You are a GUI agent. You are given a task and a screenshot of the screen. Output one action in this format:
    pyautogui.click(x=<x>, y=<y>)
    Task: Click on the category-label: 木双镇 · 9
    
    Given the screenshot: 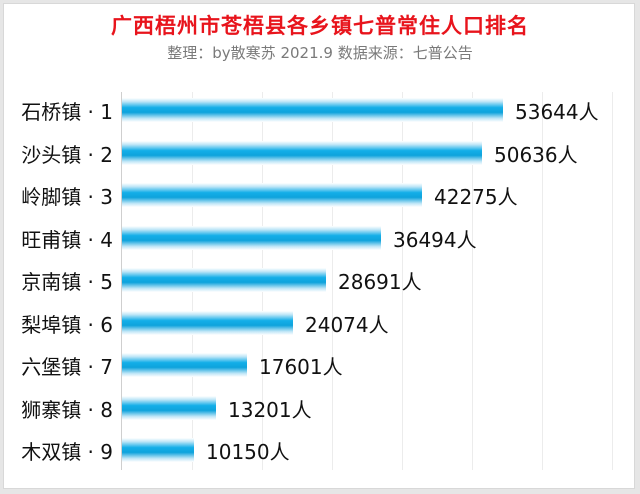 What is the action you would take?
    pyautogui.click(x=67, y=452)
    